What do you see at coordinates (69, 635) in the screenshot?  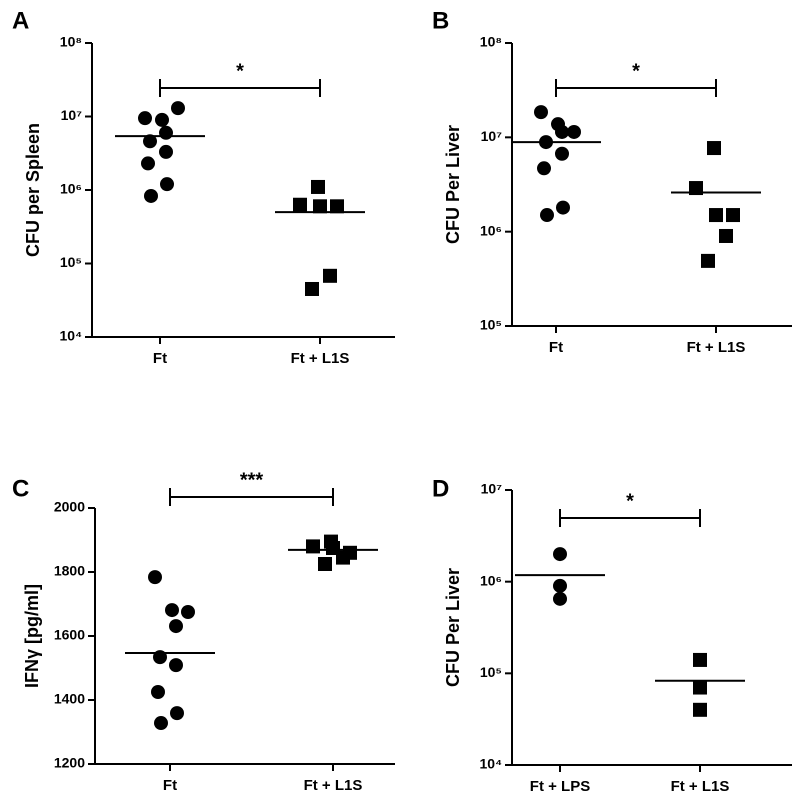 I see `y-tick-label: 1600` at bounding box center [69, 635].